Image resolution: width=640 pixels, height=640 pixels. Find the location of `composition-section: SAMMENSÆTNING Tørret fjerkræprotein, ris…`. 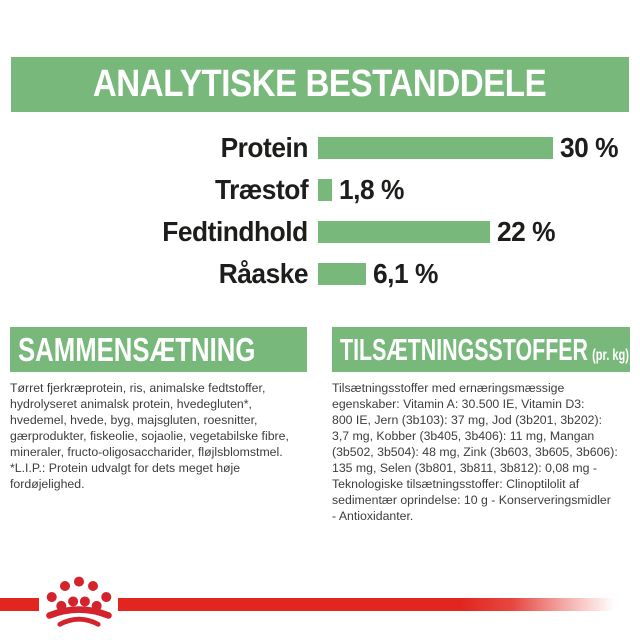

composition-section: SAMMENSÆTNING Tørret fjerkræprotein, ris… is located at coordinates (158, 409).